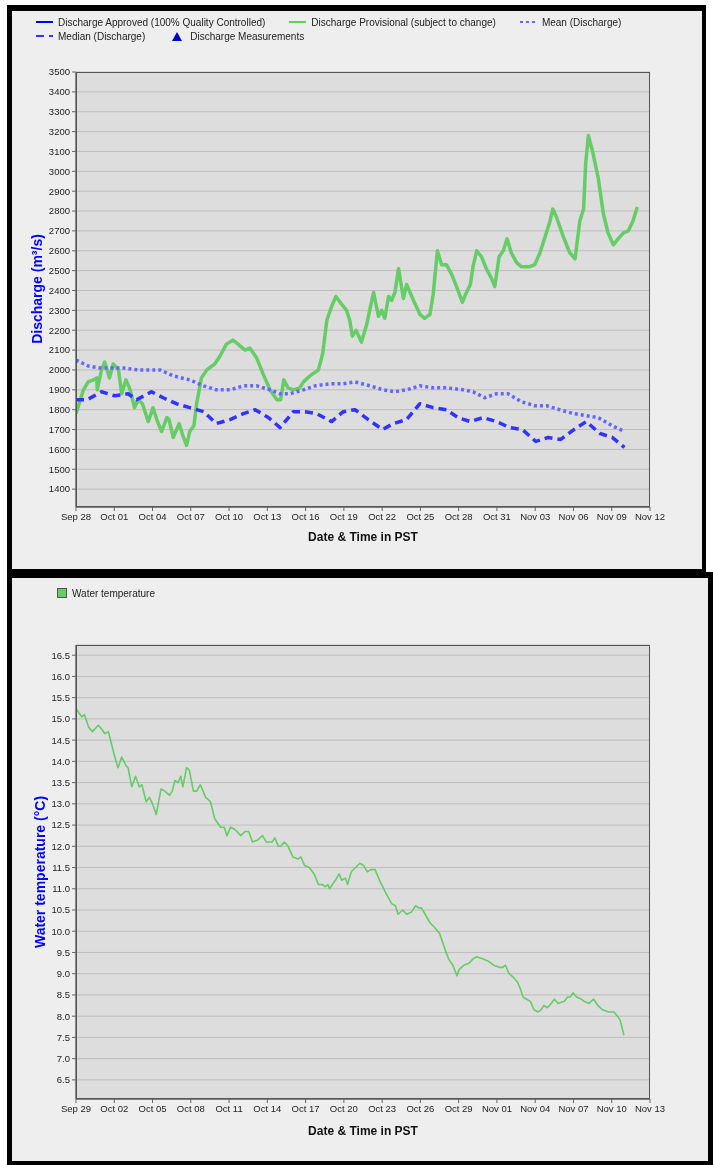  What do you see at coordinates (59, 72) in the screenshot?
I see `y-tick-label: 3500` at bounding box center [59, 72].